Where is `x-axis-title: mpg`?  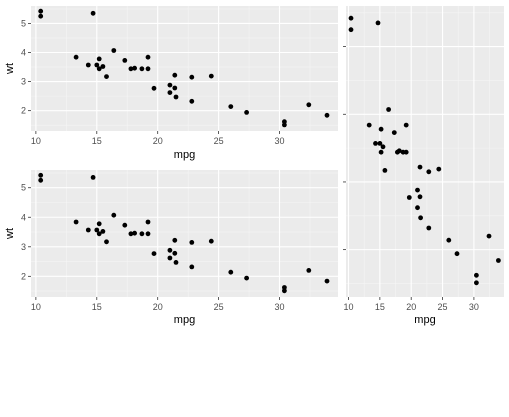 x-axis-title: mpg is located at coordinates (184, 155).